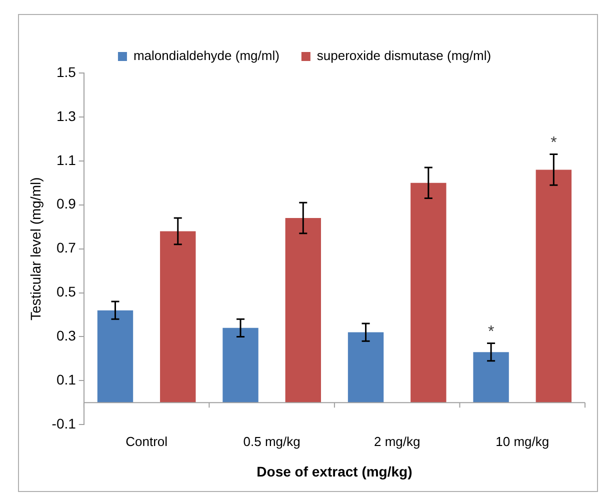 This screenshot has height=499, width=601. Describe the element at coordinates (271, 441) in the screenshot. I see `x-tick-label: 0.5 mg/kg` at that location.